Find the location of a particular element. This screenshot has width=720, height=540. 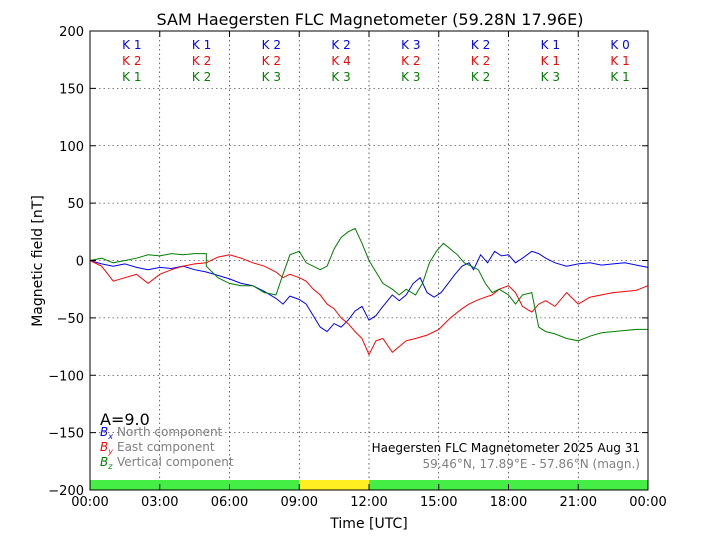

station-info-line2: 59.46°N, 17.89°E - 57.86°N (magn.) is located at coordinates (531, 464).